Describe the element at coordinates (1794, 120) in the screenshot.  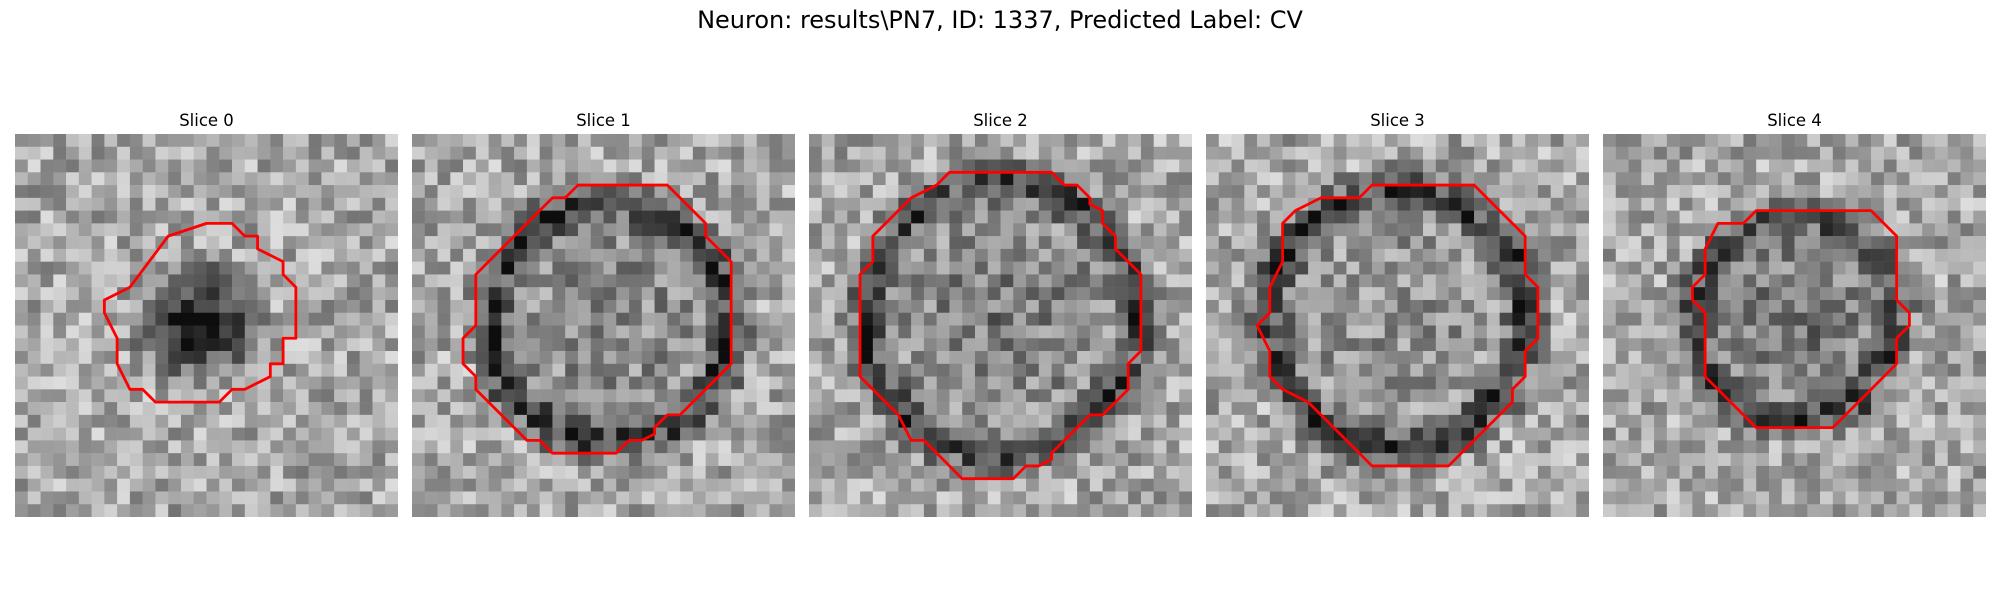
I see `slice-title-4: Slice 4` at that location.